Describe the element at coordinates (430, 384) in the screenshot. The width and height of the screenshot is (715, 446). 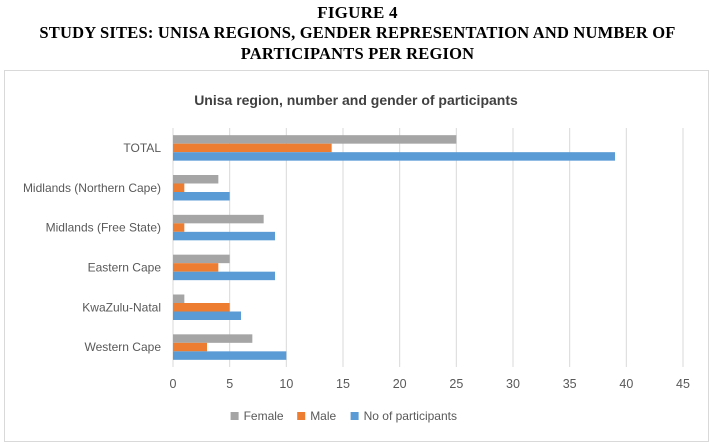
I see `x-axis-tick-labels: 0 5 10 15 20 25 30 35 40 45` at that location.